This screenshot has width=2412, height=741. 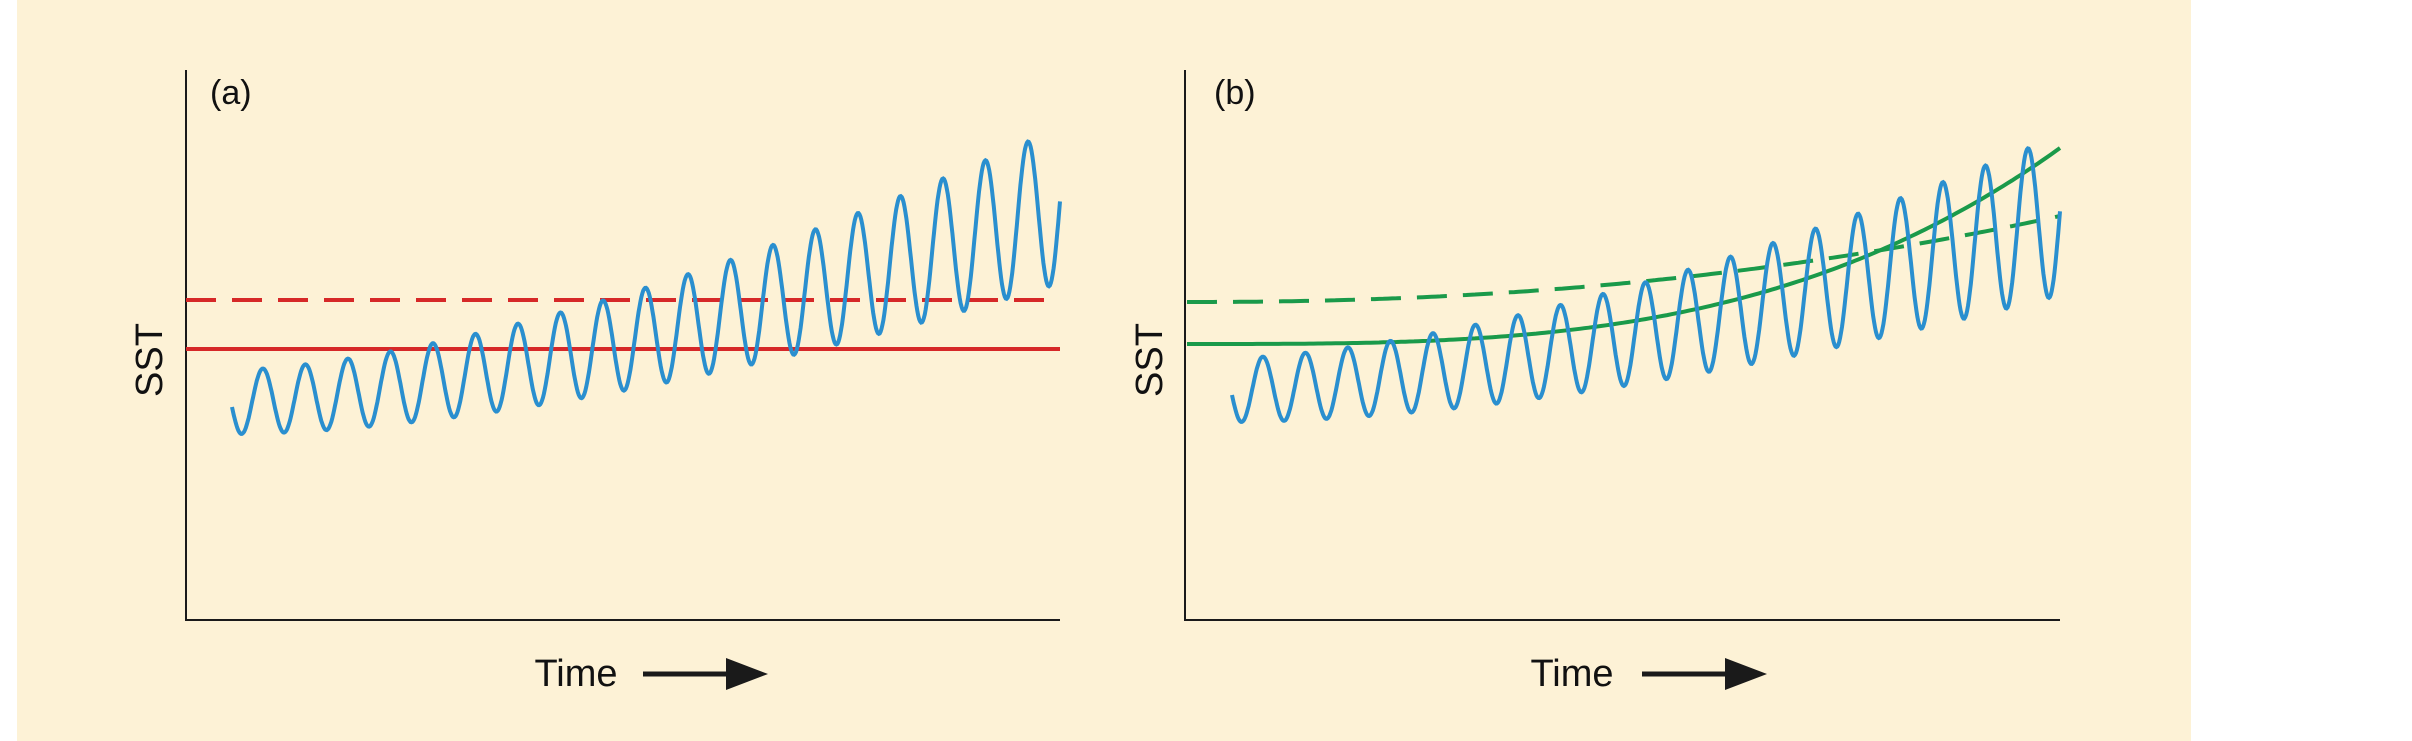 What do you see at coordinates (575, 674) in the screenshot?
I see `panel-a-x-axis-label: Time` at bounding box center [575, 674].